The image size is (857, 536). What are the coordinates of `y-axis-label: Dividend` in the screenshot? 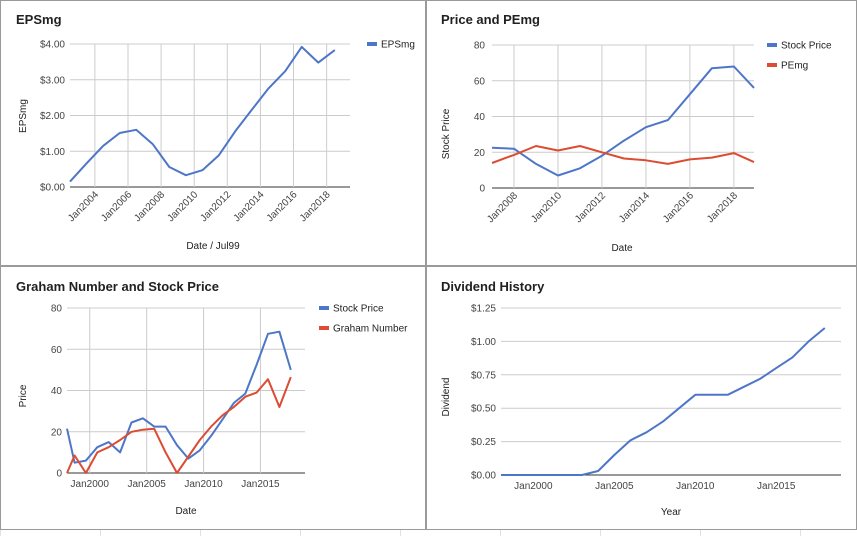 It's located at (446, 397).